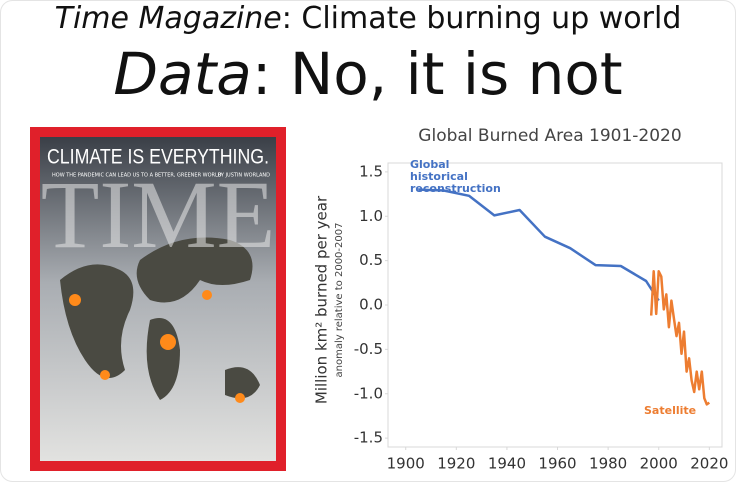 The height and width of the screenshot is (482, 736). What do you see at coordinates (368, 393) in the screenshot?
I see `y-tick-label: -1.0` at bounding box center [368, 393].